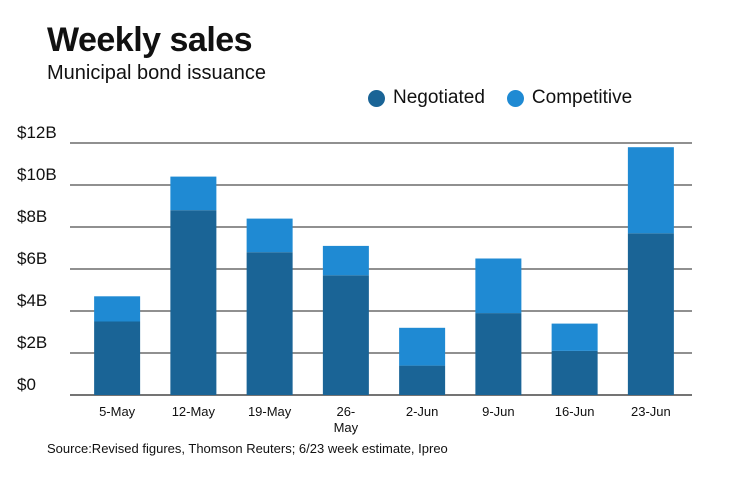  I want to click on legend-item-negotiated: Negotiated, so click(426, 98).